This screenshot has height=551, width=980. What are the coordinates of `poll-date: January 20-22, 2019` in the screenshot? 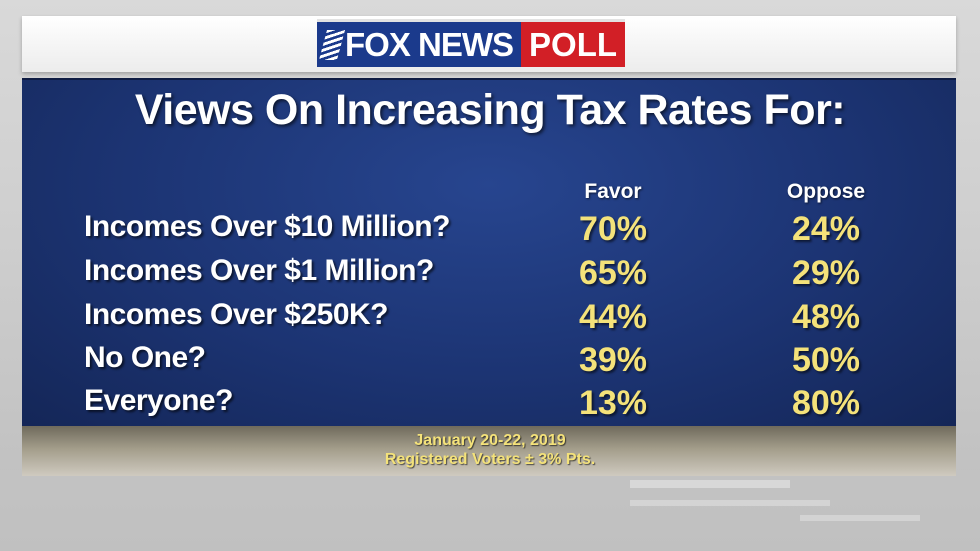 It's located at (490, 440).